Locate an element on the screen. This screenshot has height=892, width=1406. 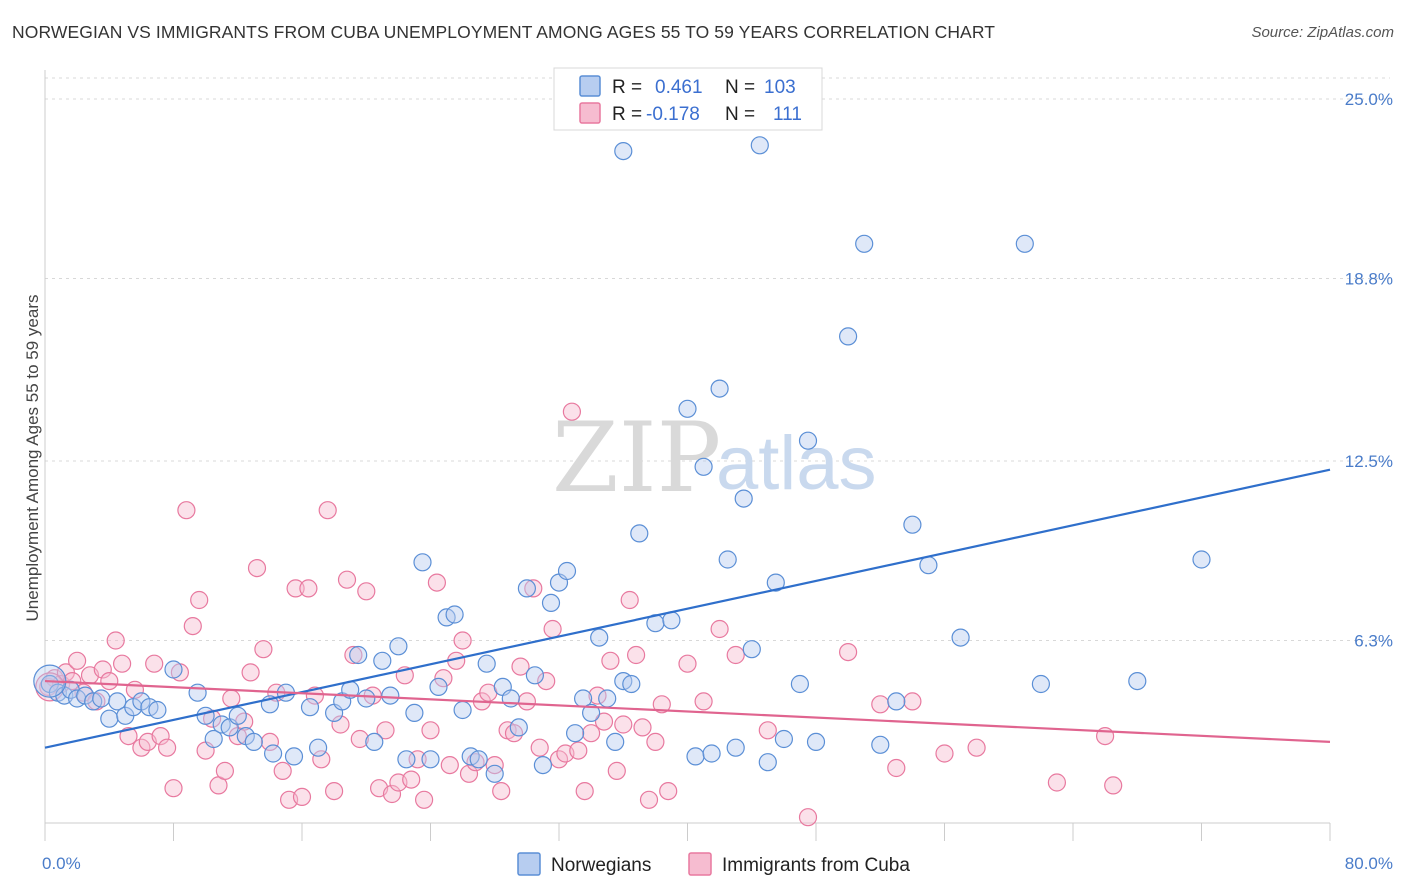
bottom-legend-norwegians: Norwegians is located at coordinates (601, 865).